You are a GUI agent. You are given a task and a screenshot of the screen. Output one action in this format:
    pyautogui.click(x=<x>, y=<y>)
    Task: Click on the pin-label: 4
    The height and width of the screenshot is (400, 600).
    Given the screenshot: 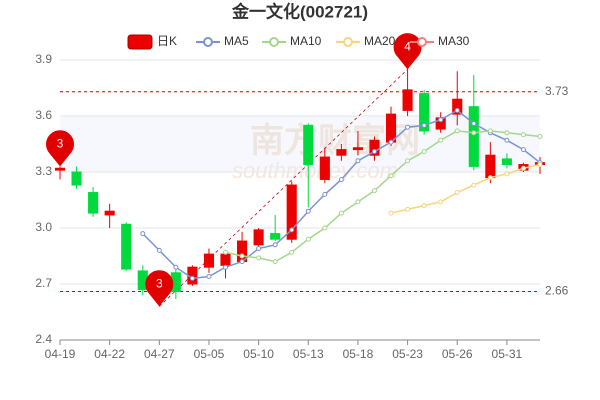 What is the action you would take?
    pyautogui.click(x=407, y=47)
    